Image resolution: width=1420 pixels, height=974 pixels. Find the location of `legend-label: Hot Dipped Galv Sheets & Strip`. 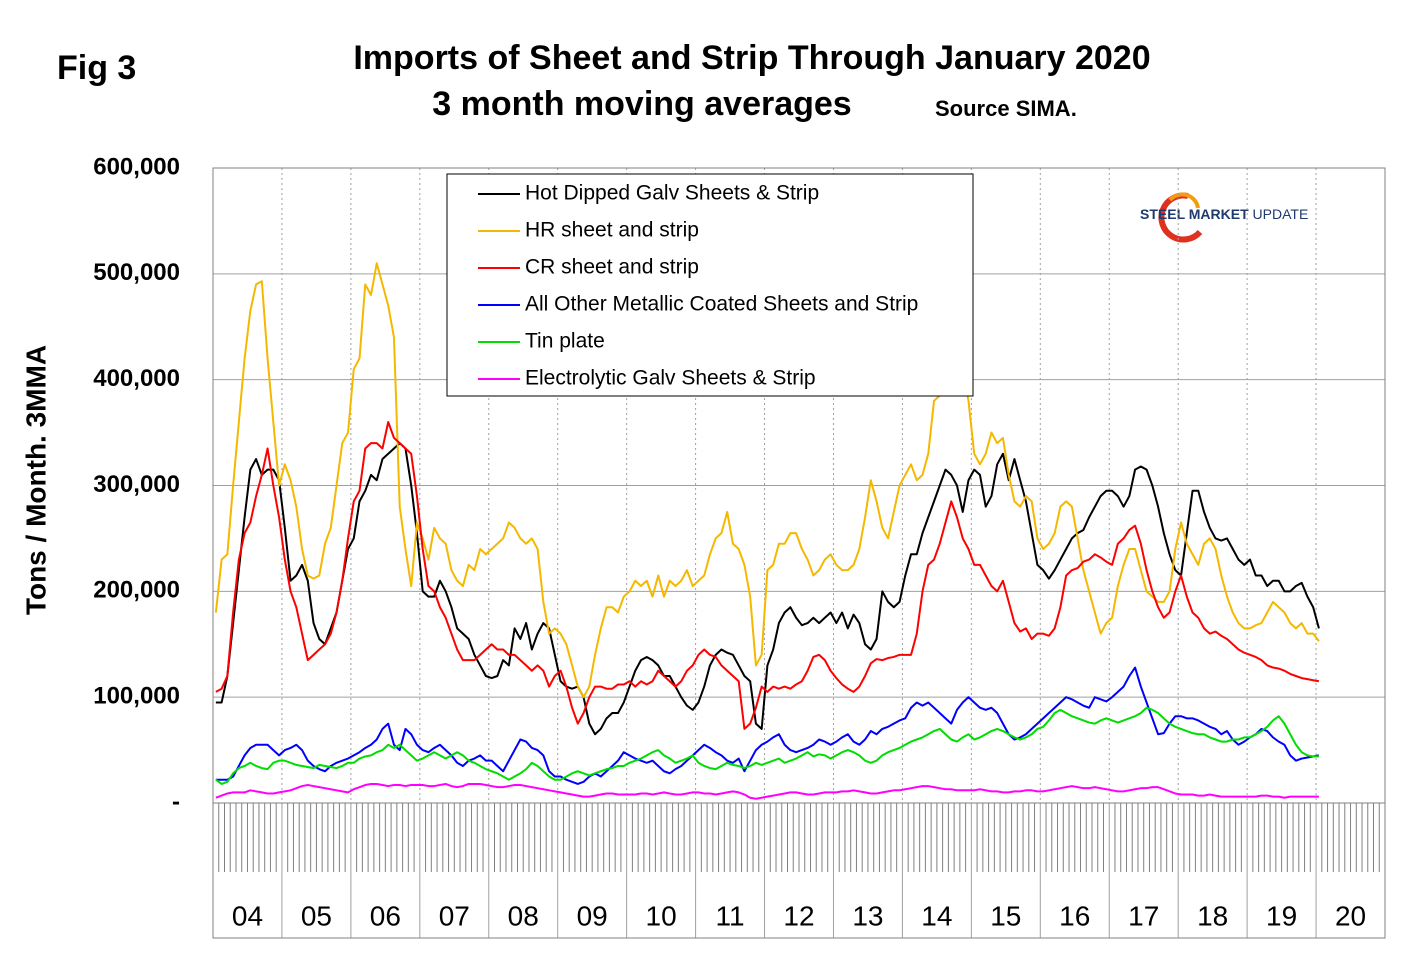

legend-label: Hot Dipped Galv Sheets & Strip is located at coordinates (672, 193).